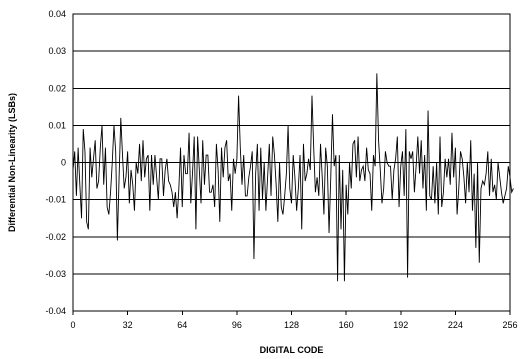 The image size is (522, 359). What do you see at coordinates (292, 350) in the screenshot?
I see `x-axis-title: DIGITAL CODE` at bounding box center [292, 350].